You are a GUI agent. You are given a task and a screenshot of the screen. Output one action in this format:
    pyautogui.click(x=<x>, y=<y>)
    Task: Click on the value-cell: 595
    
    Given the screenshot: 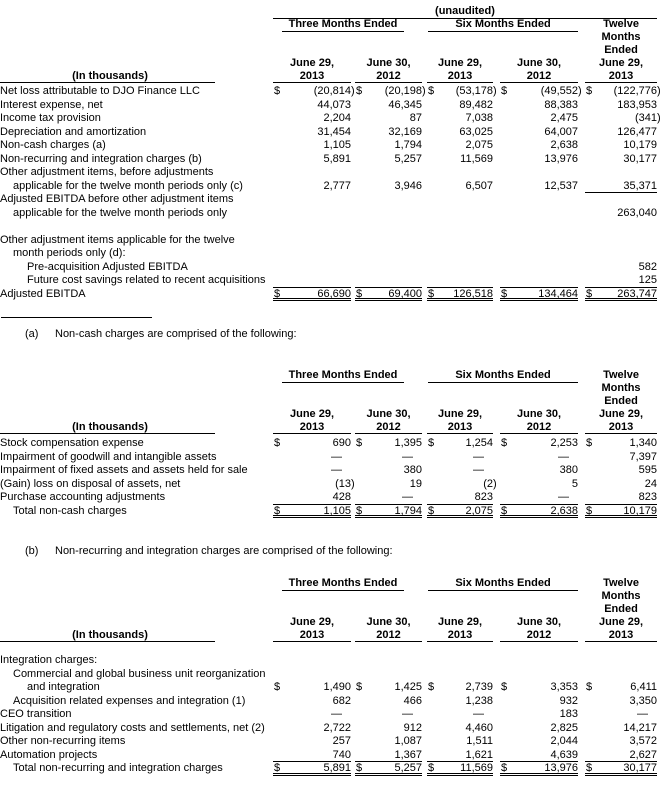 What is the action you would take?
    pyautogui.click(x=621, y=471)
    